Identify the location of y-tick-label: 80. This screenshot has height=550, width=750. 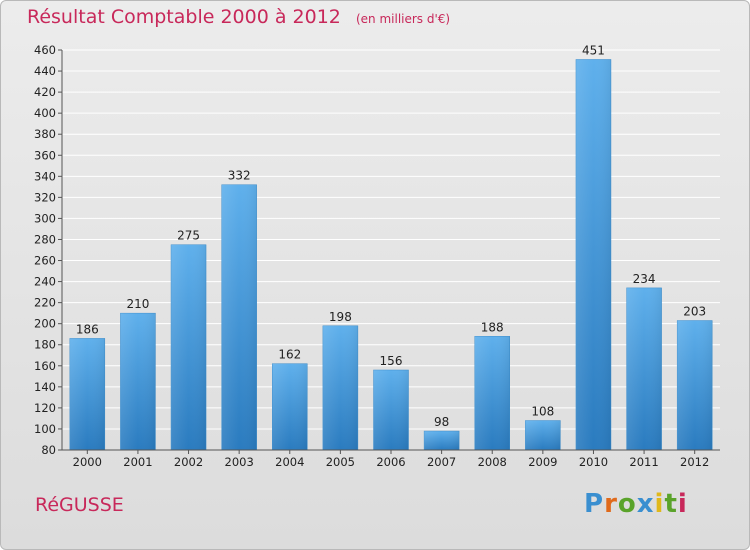
(48, 450).